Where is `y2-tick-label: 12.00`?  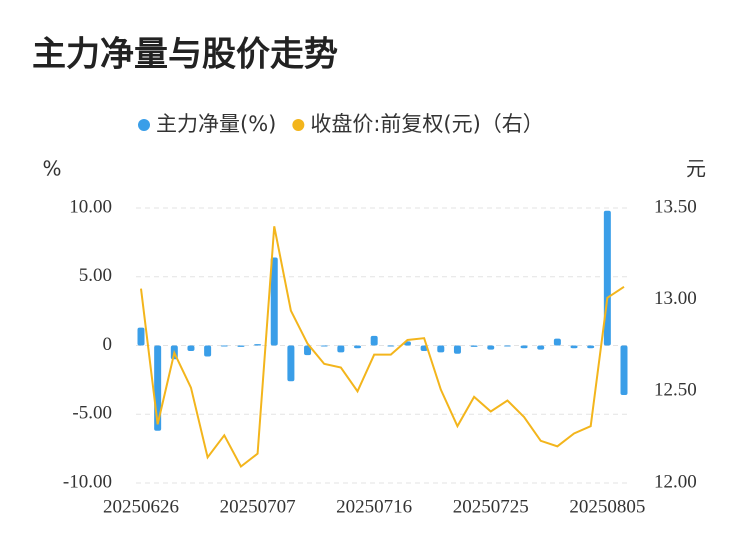 y2-tick-label: 12.00 is located at coordinates (675, 481).